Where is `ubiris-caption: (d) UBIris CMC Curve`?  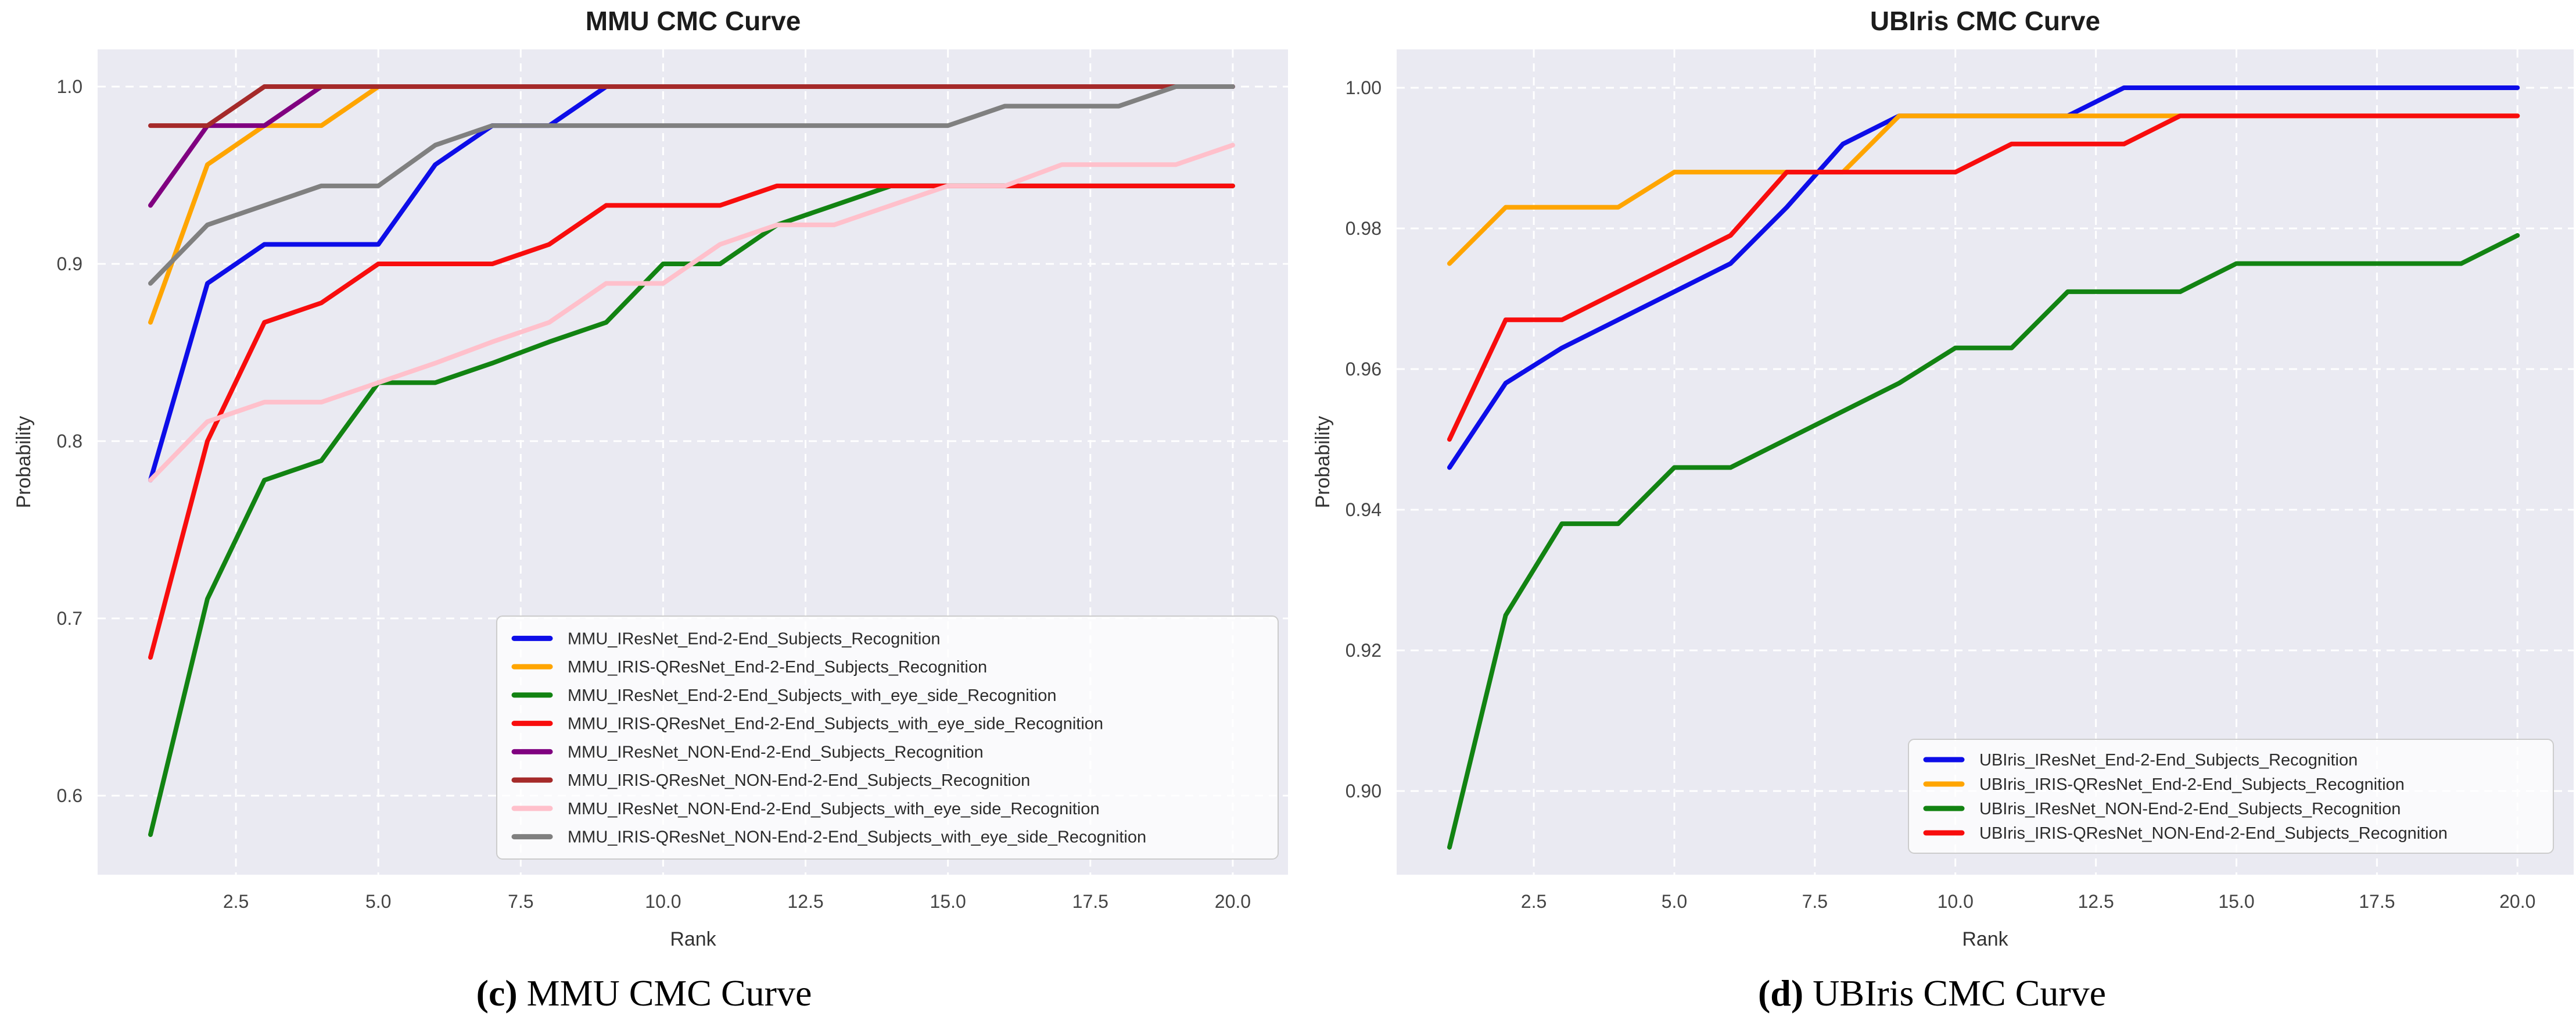
ubiris-caption: (d) UBIris CMC Curve is located at coordinates (1932, 994).